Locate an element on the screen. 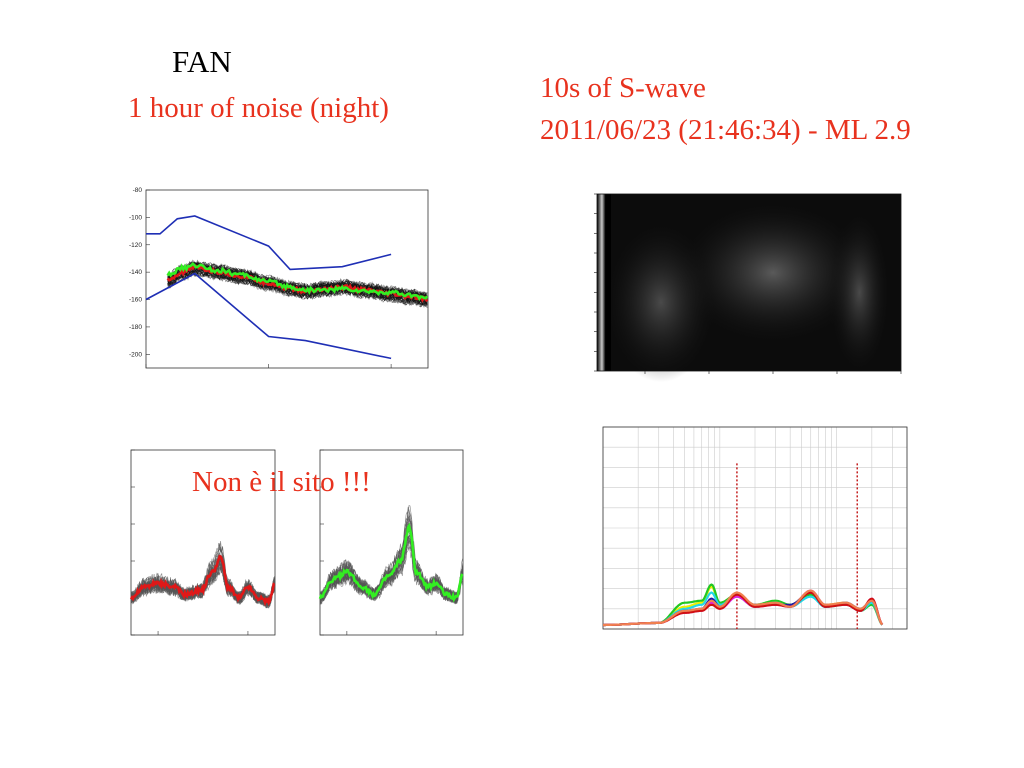  ew-vt-mean-curve is located at coordinates (391, 562).